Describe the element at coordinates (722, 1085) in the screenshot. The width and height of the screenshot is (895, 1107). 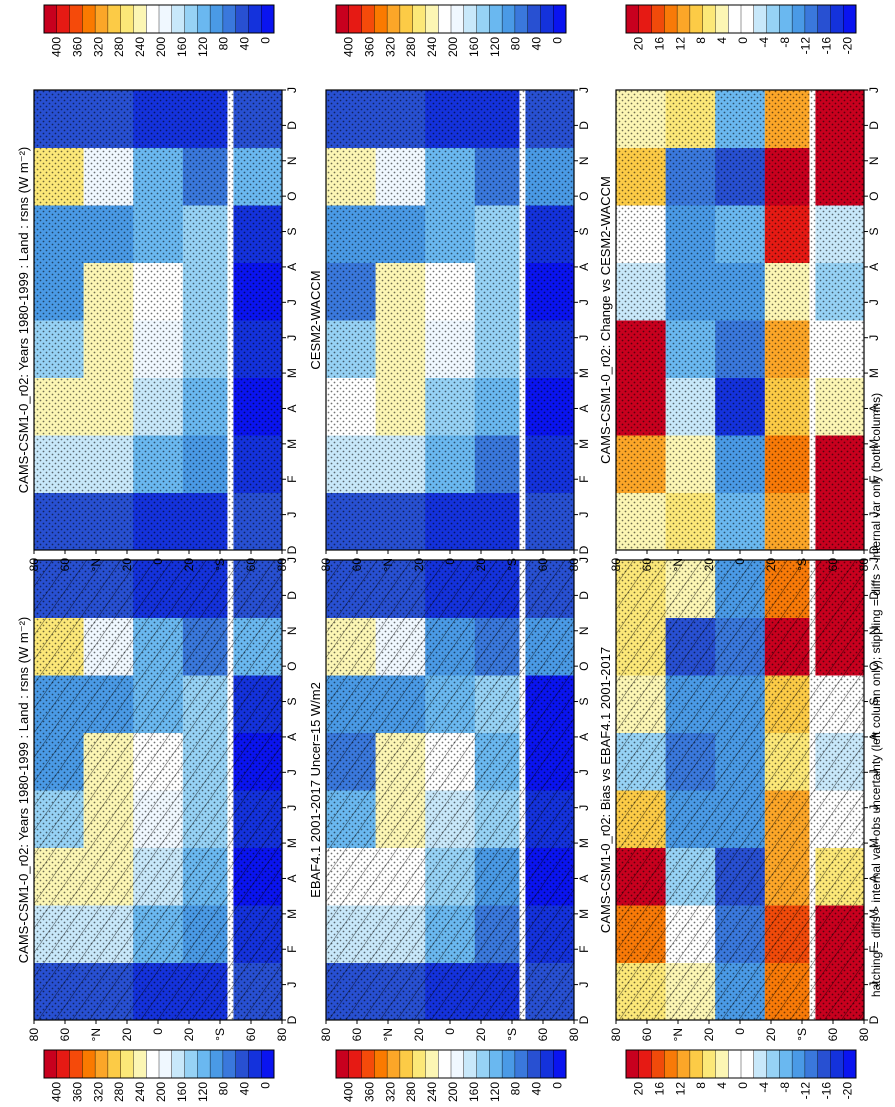
I see `colorbar-tick-label: 4` at that location.